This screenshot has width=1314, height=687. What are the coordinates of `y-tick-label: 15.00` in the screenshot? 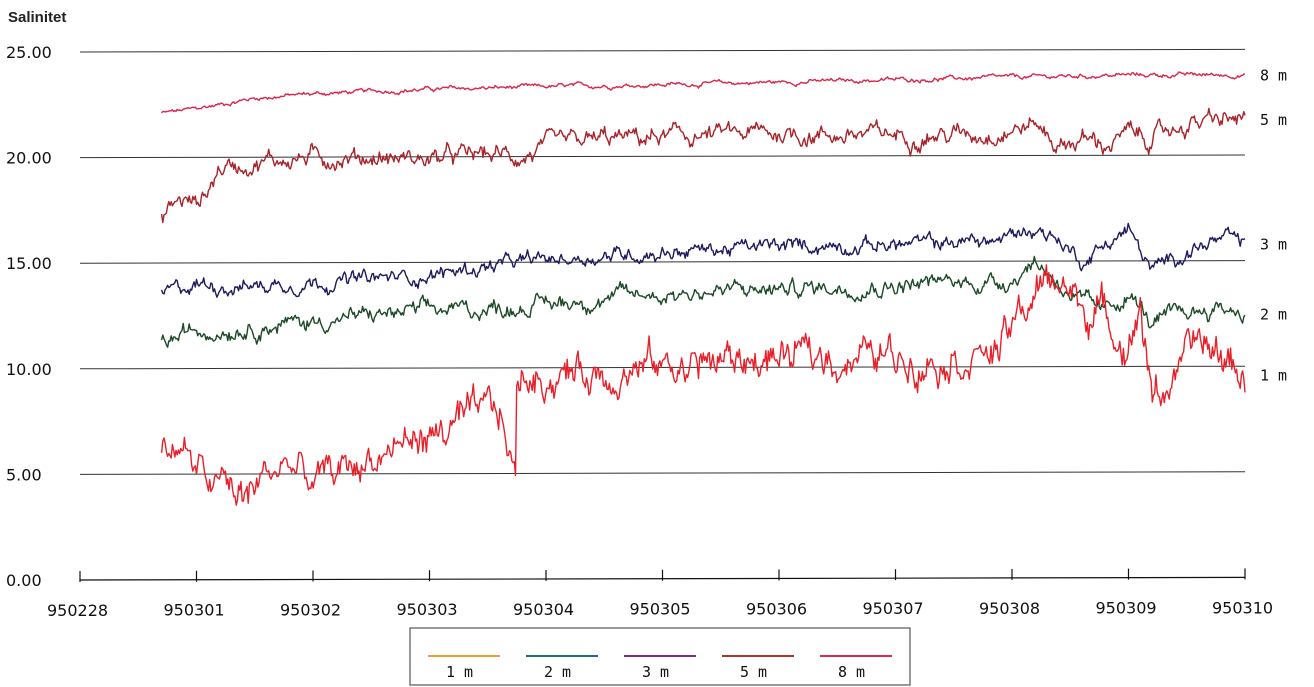 It's located at (29, 263).